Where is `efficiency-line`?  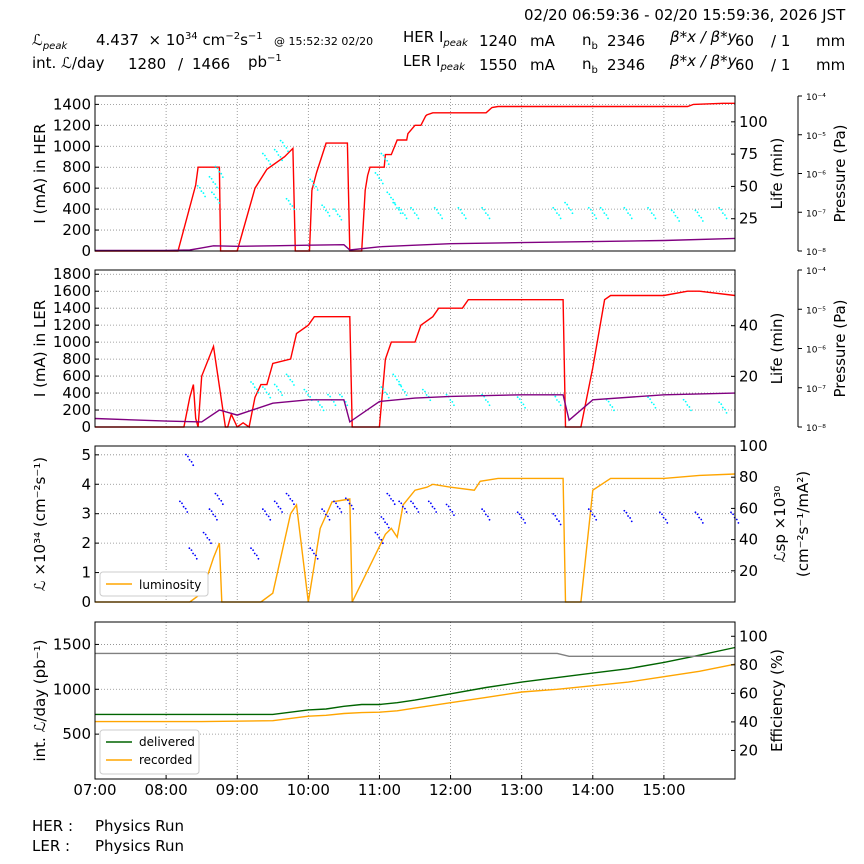
efficiency-line is located at coordinates (415, 654).